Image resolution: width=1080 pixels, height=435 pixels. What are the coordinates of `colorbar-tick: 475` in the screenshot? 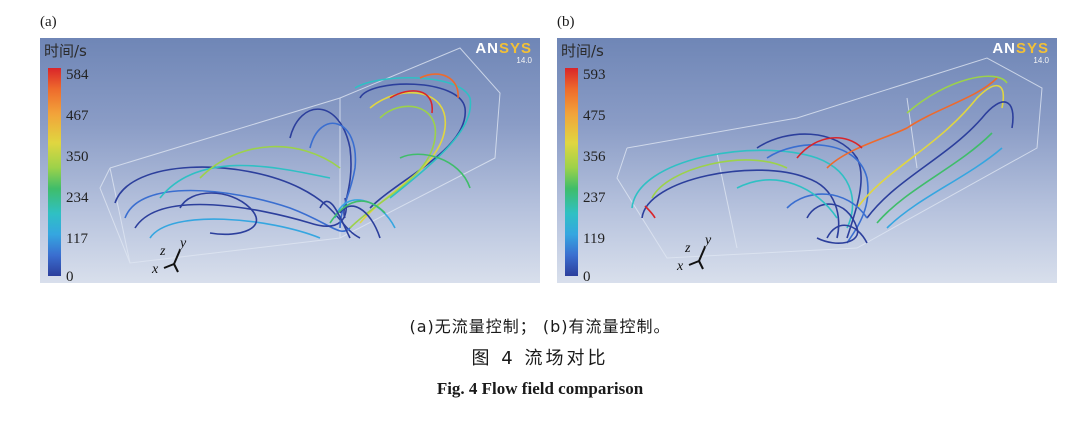 It's located at (594, 116).